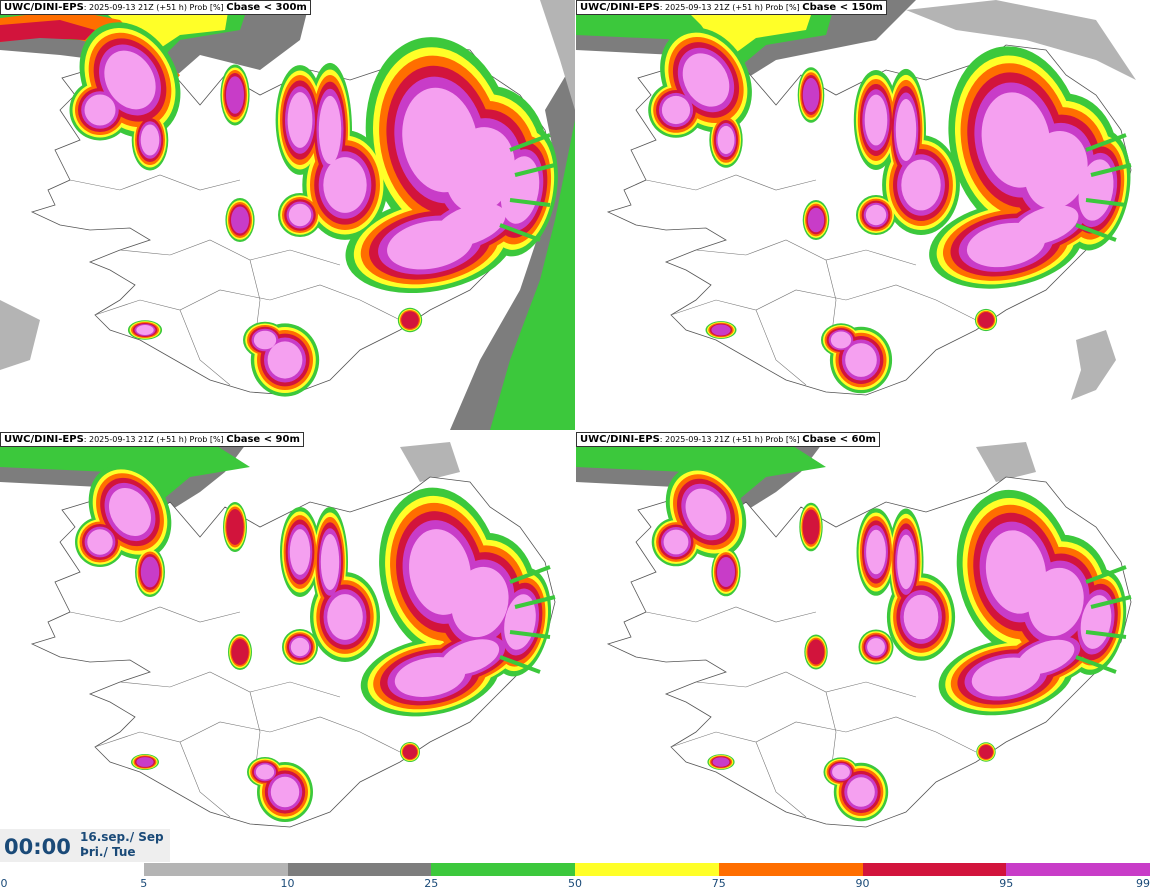 This screenshot has height=891, width=1150. Describe the element at coordinates (4, 883) in the screenshot. I see `colorbar-tick-label: 0` at that location.